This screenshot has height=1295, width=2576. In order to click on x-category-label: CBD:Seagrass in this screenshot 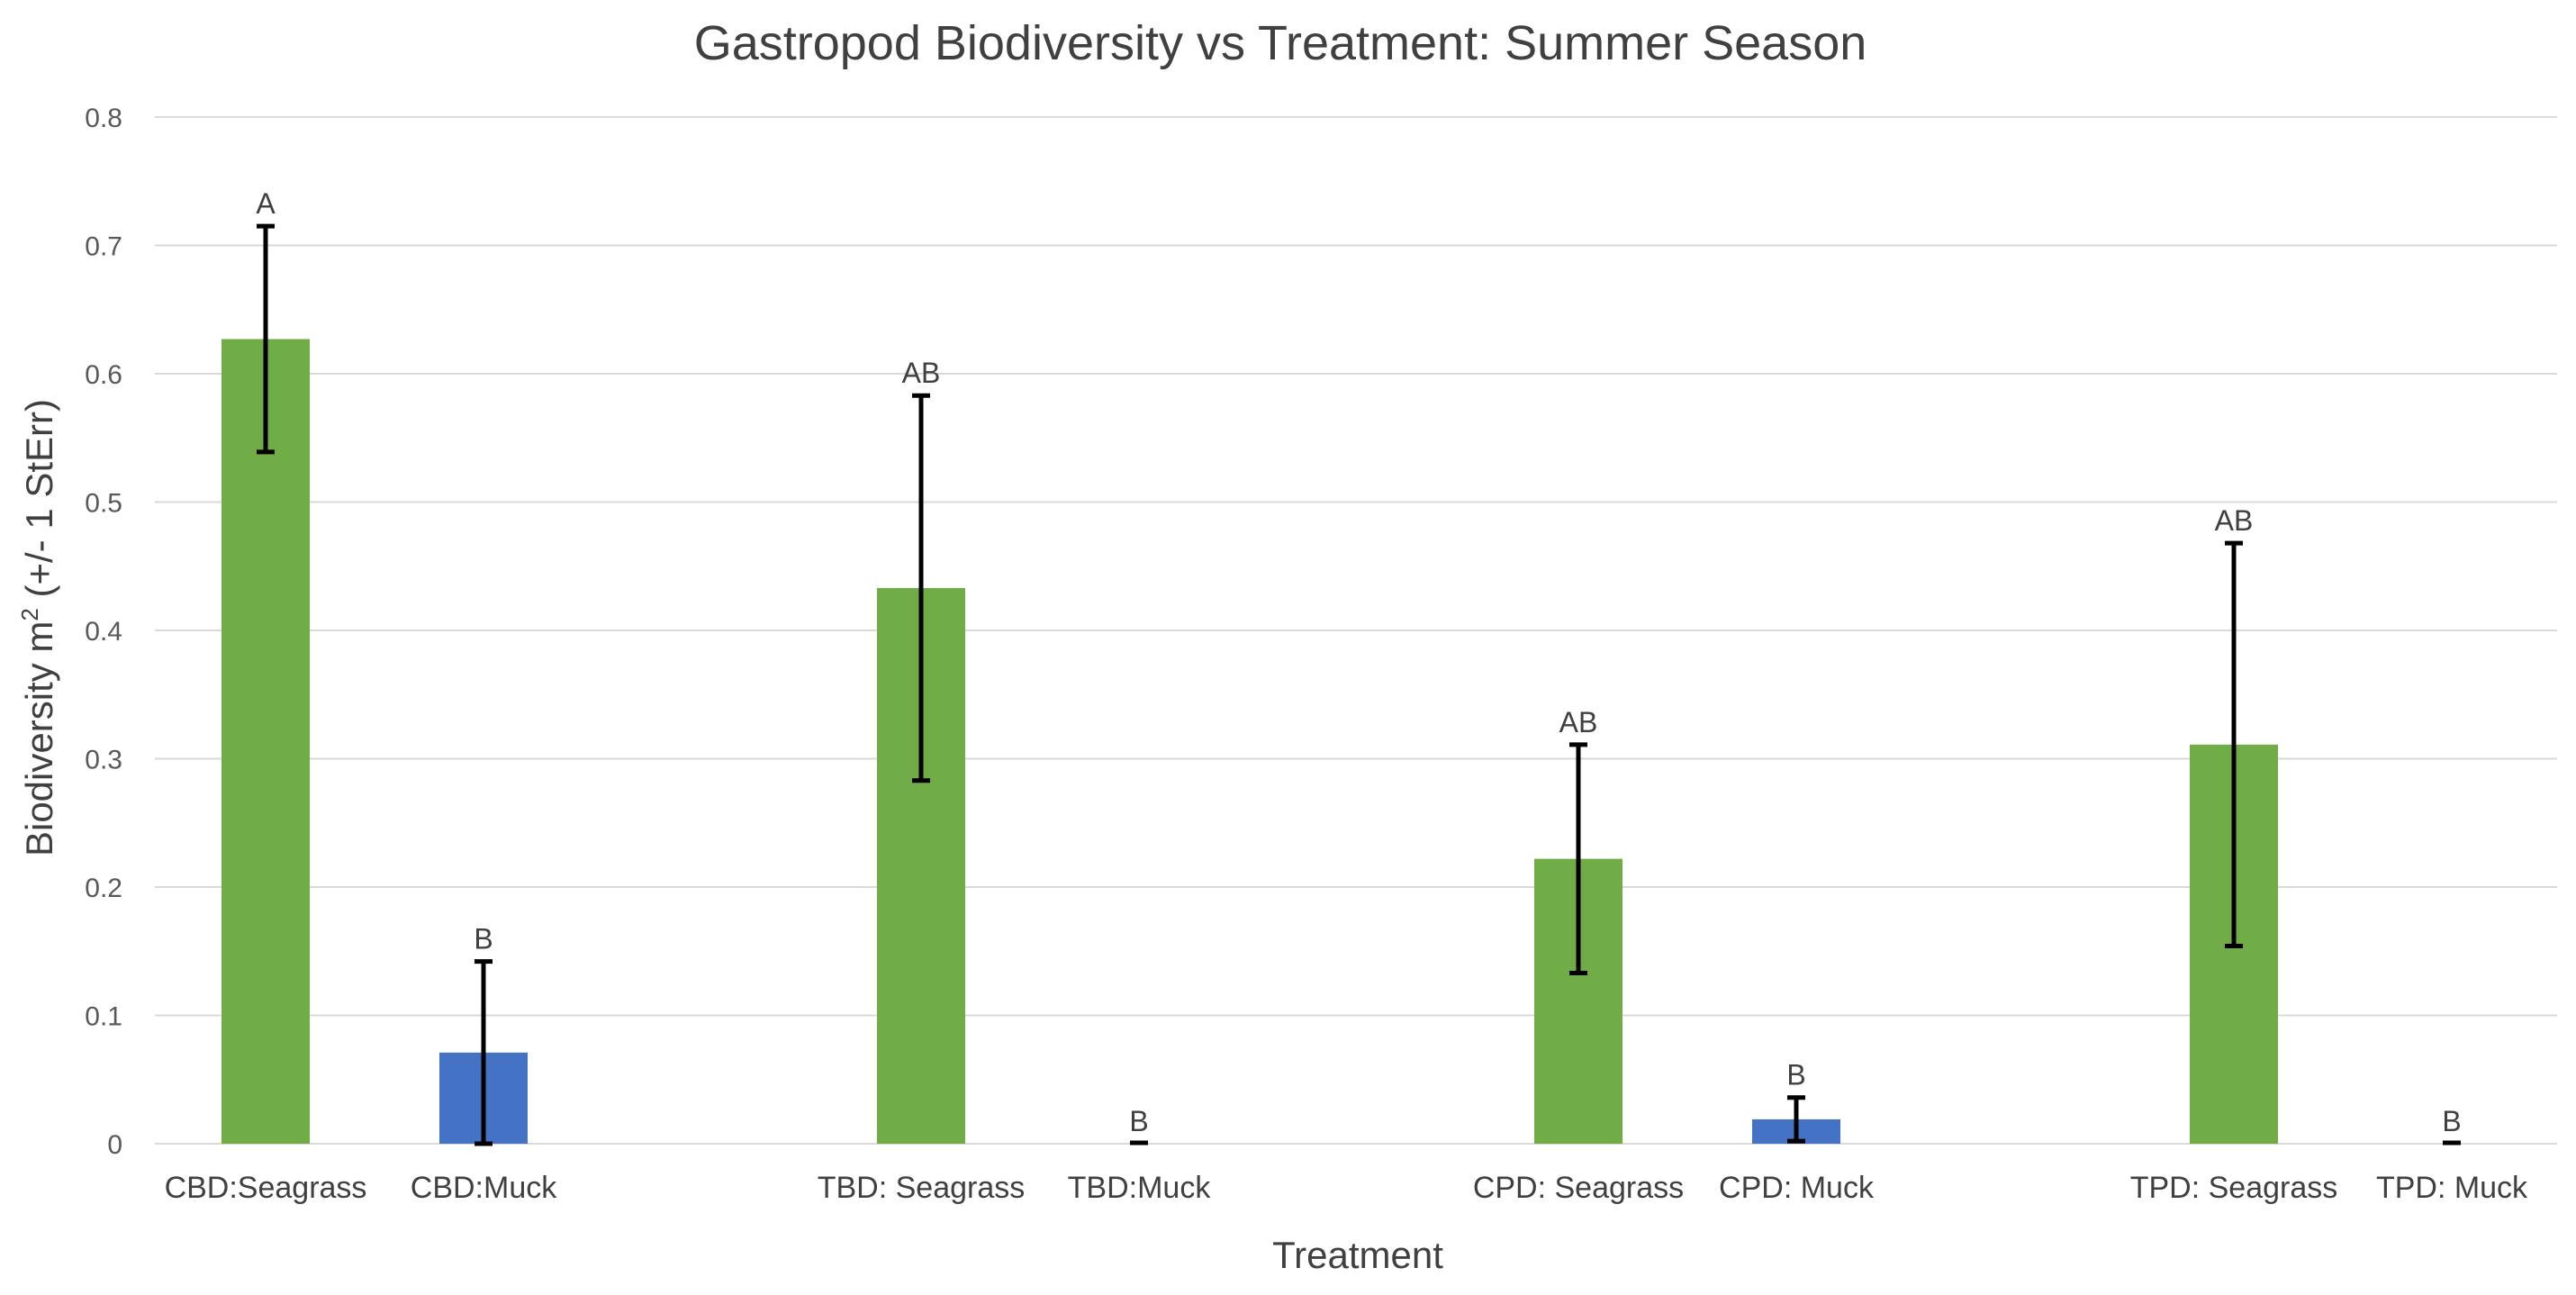, I will do `click(266, 1188)`.